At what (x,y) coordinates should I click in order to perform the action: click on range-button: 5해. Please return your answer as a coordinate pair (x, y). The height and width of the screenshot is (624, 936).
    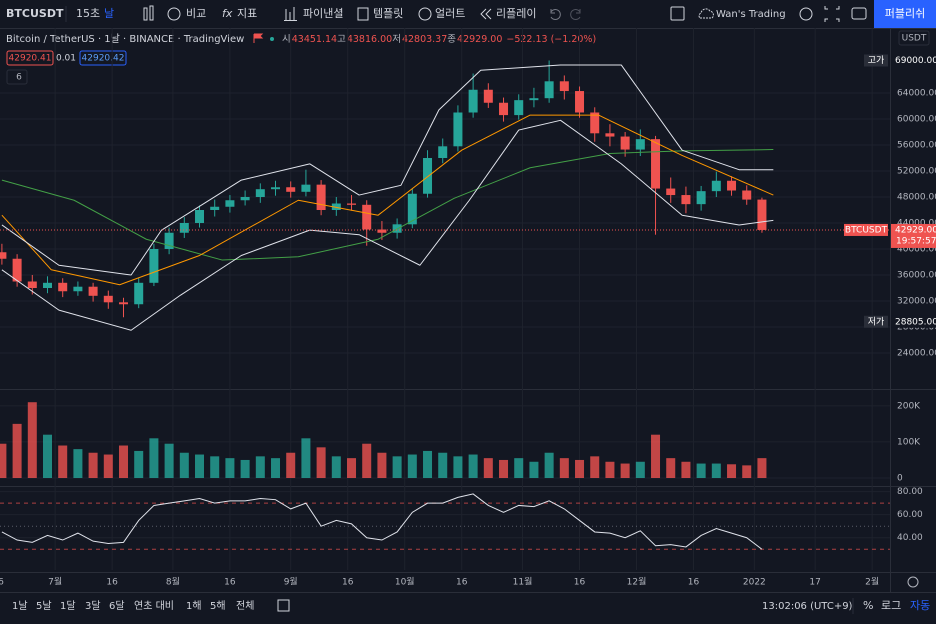
    Looking at the image, I should click on (218, 605).